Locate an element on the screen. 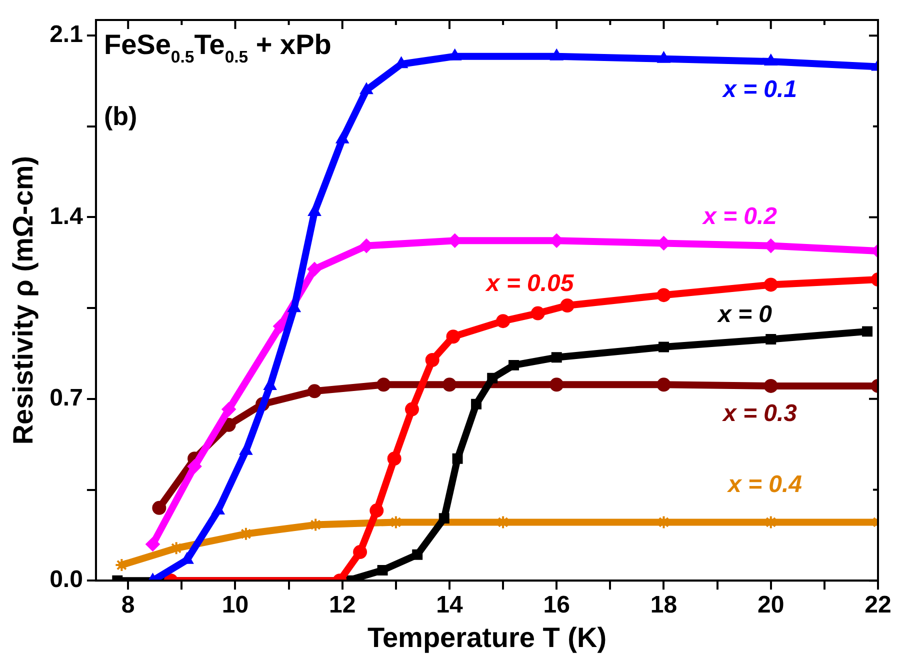 This screenshot has height=660, width=900. x-tick-label: 16 is located at coordinates (556, 605).